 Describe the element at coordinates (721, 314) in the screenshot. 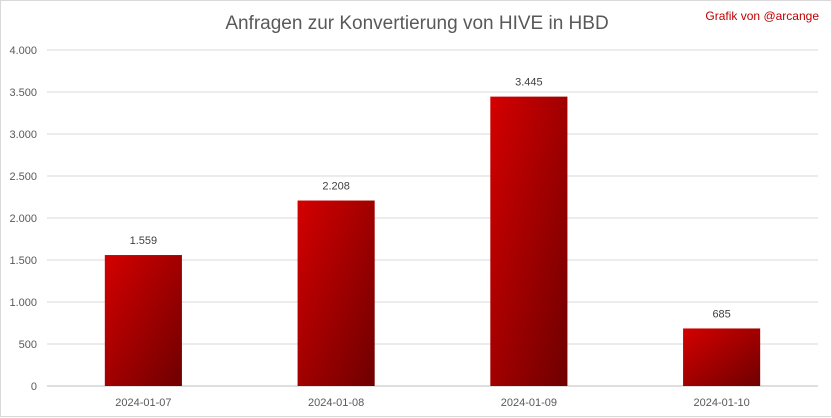

I see `data-label: 685` at that location.